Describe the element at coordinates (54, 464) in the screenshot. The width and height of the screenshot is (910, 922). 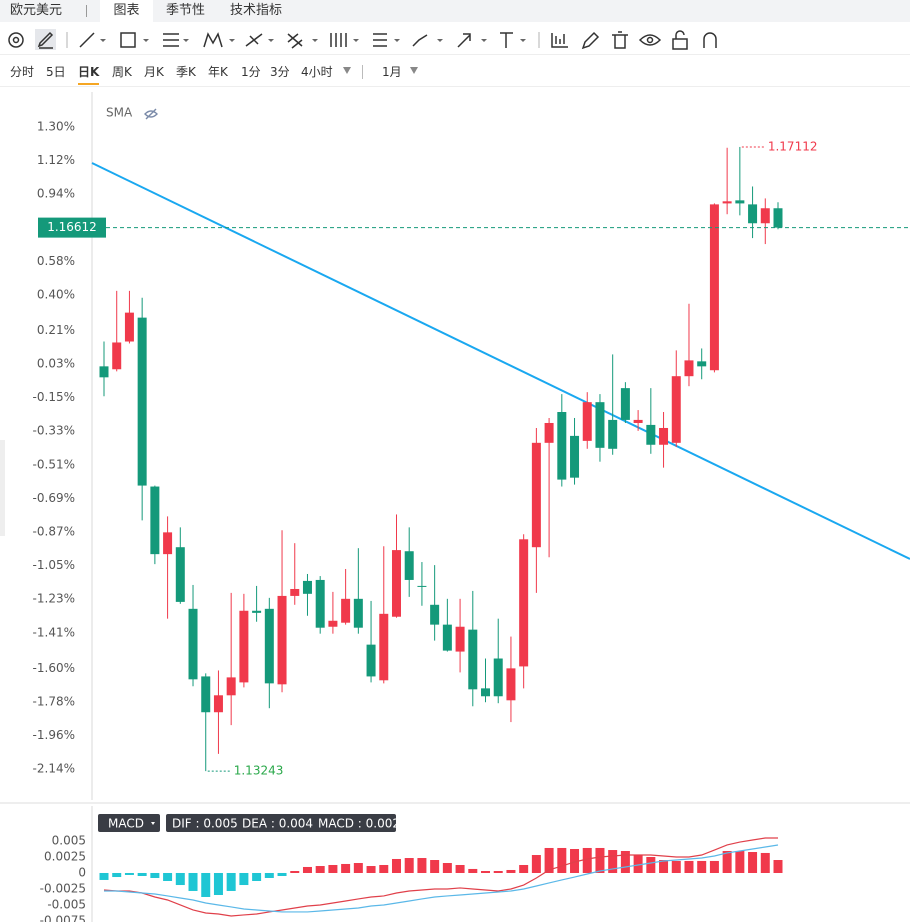
I see `y-tick-label: -0.51%` at that location.